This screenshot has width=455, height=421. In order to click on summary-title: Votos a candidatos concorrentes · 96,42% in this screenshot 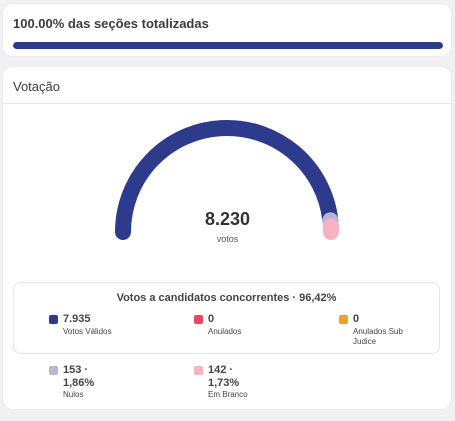, I will do `click(226, 298)`.